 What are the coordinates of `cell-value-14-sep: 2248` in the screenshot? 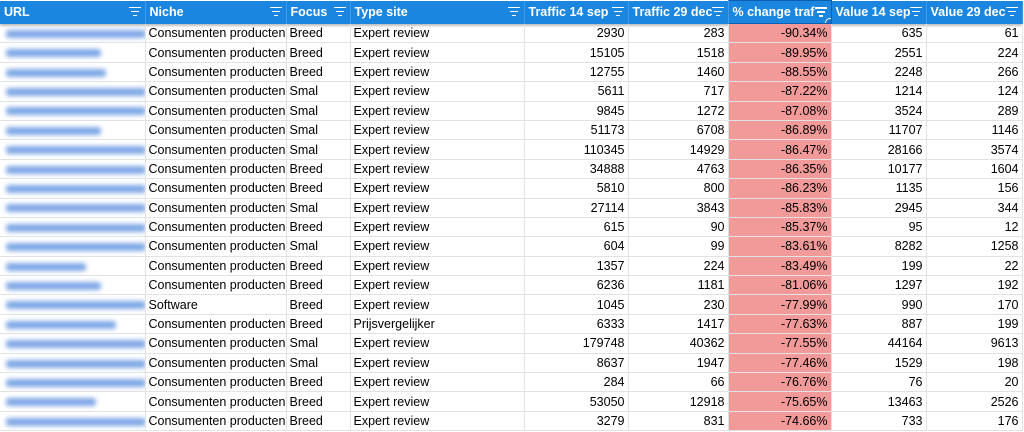 It's located at (879, 72).